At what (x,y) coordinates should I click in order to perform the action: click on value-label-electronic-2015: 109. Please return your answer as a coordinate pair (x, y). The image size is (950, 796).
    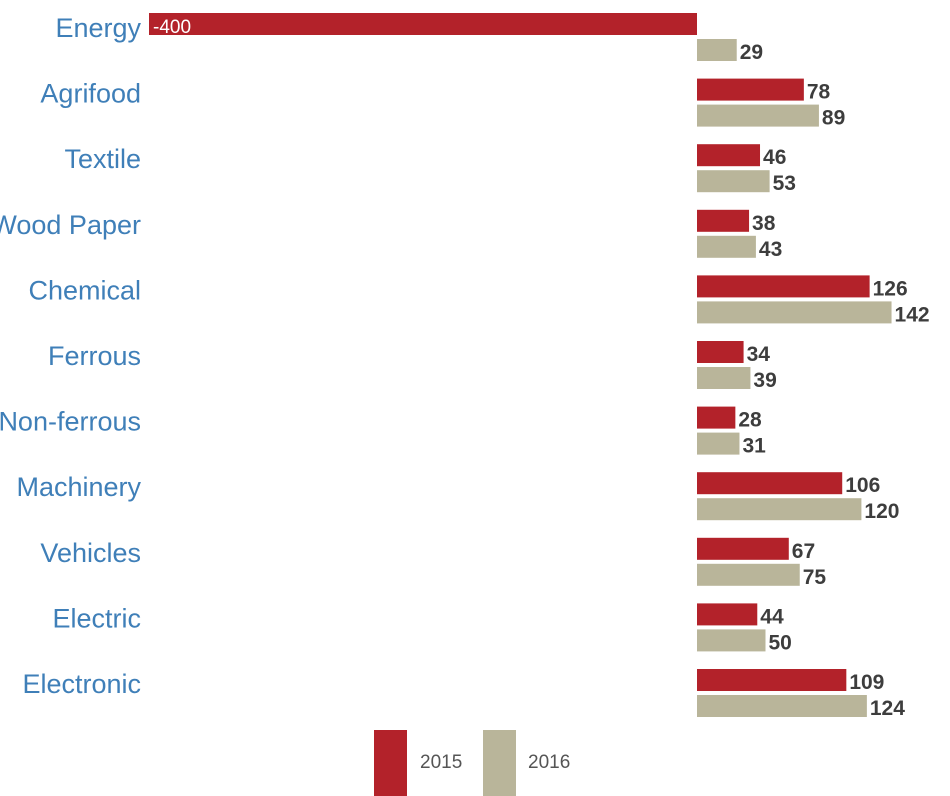
    Looking at the image, I should click on (866, 682).